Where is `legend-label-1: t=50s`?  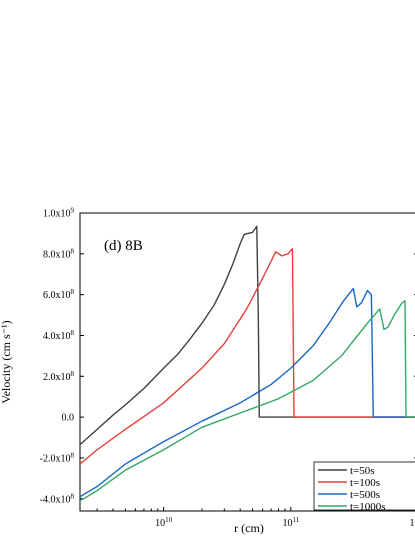 legend-label-1: t=50s is located at coordinates (362, 471).